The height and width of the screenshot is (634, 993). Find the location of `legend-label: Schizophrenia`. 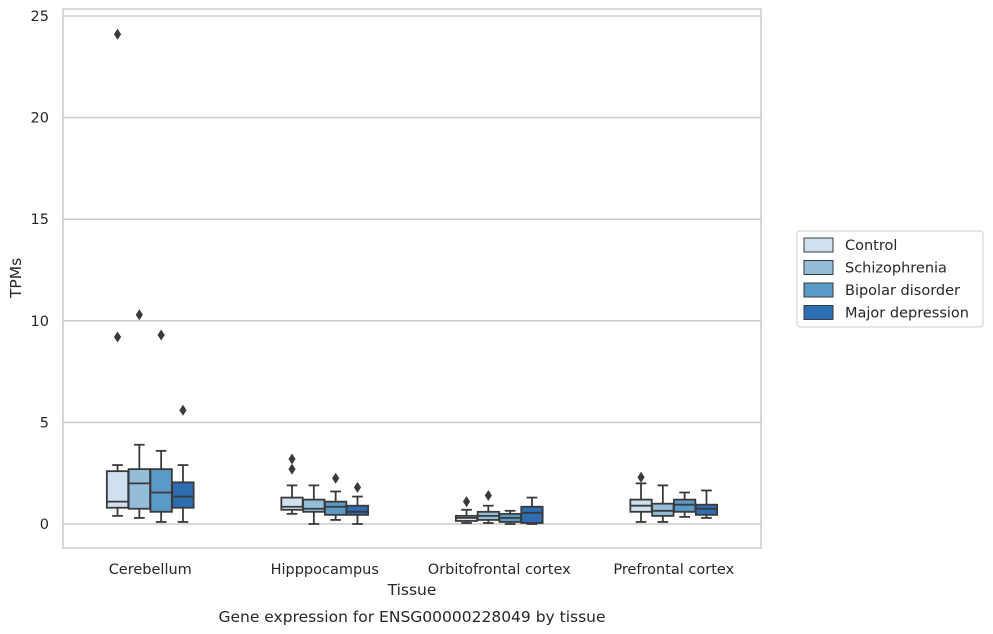

legend-label: Schizophrenia is located at coordinates (896, 269).